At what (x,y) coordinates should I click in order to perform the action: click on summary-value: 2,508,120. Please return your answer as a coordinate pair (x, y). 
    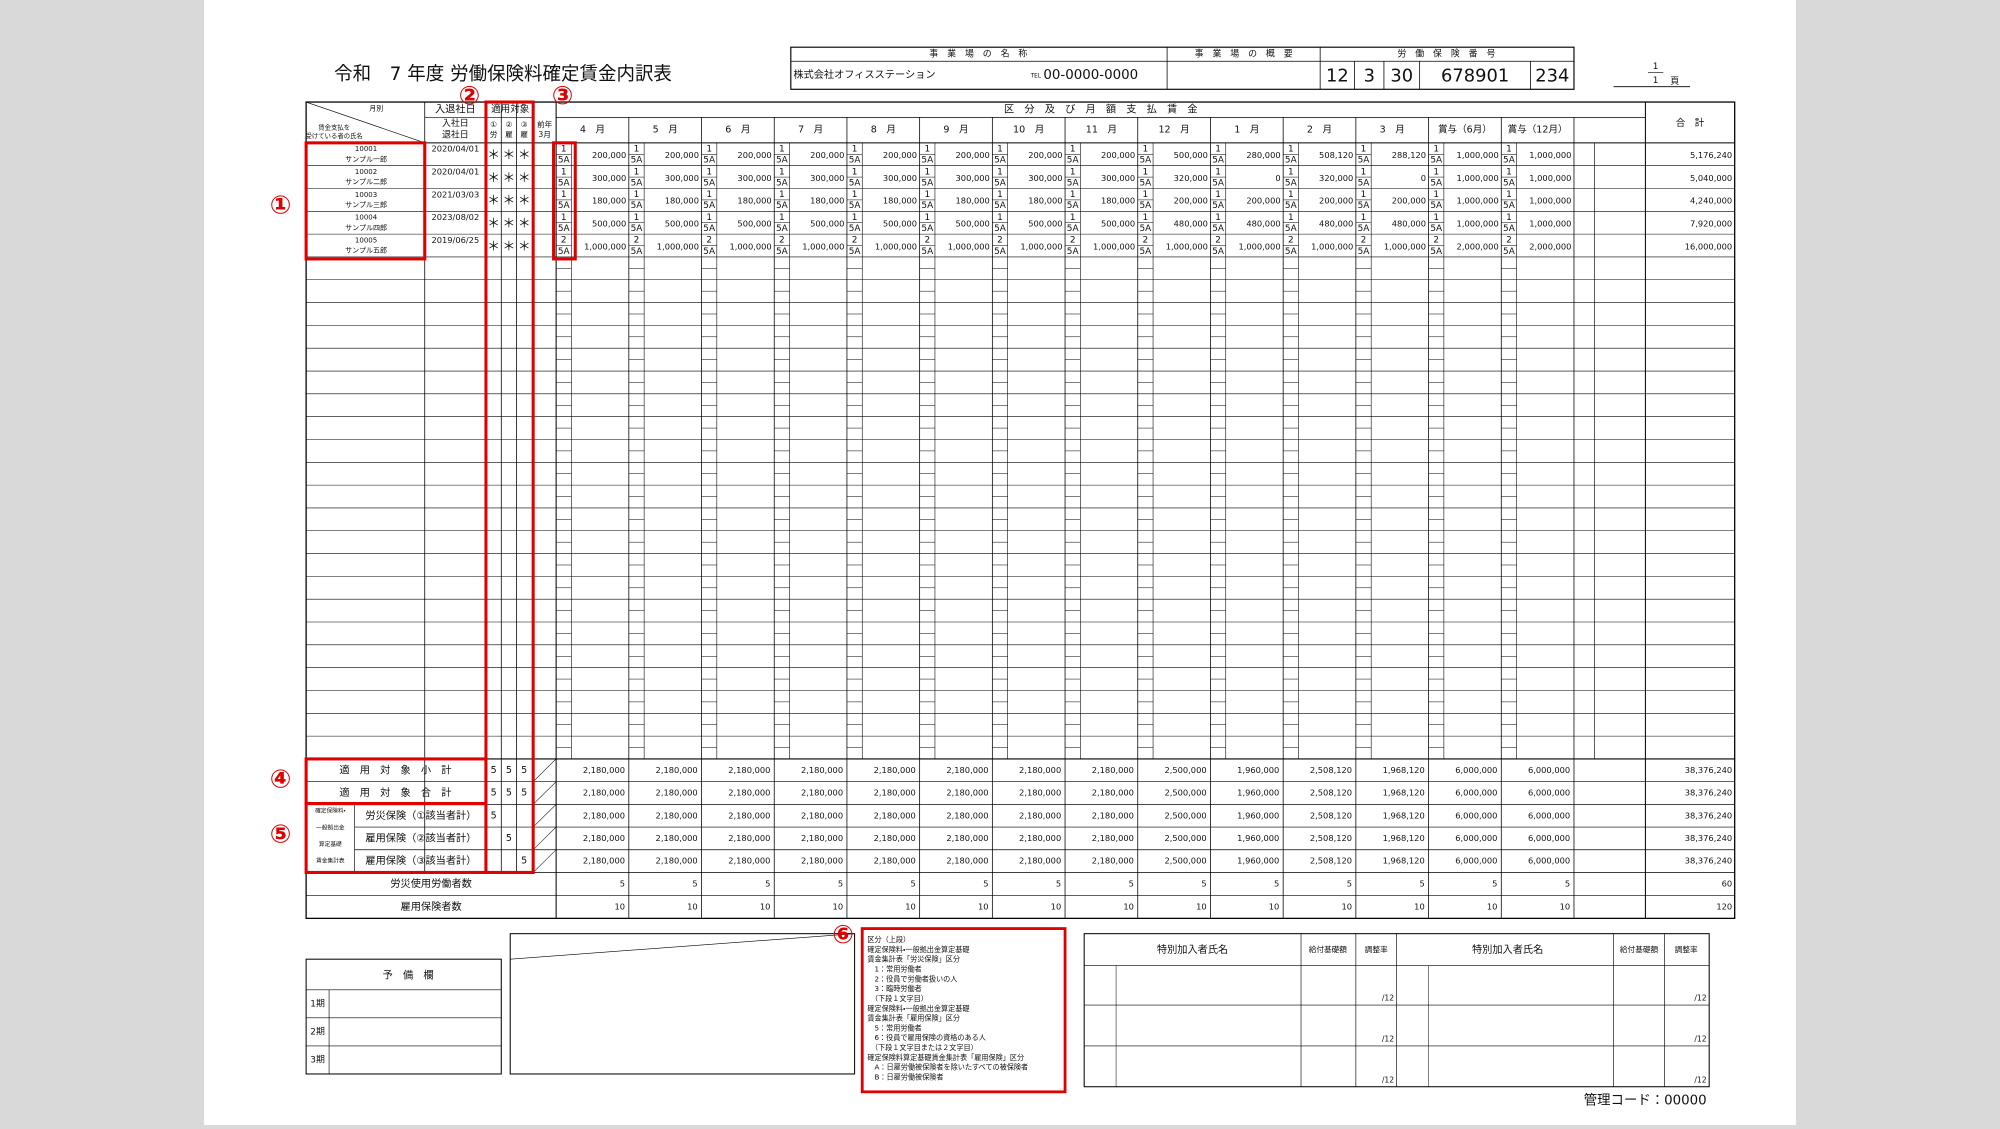
    Looking at the image, I should click on (1331, 793).